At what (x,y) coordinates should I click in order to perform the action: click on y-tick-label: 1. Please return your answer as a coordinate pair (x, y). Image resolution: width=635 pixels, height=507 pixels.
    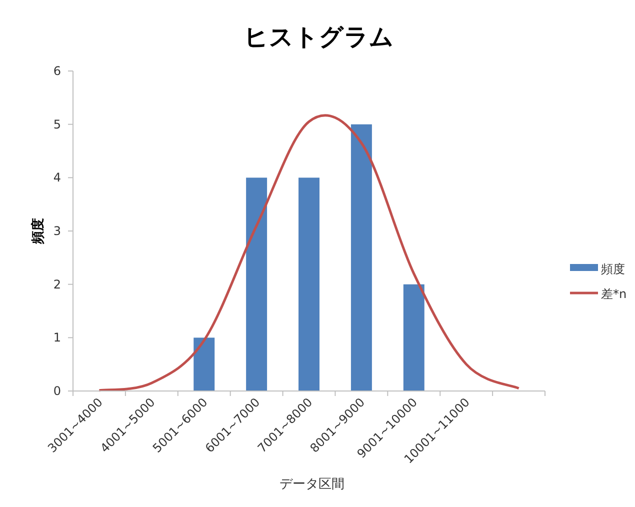
    Looking at the image, I should click on (57, 337).